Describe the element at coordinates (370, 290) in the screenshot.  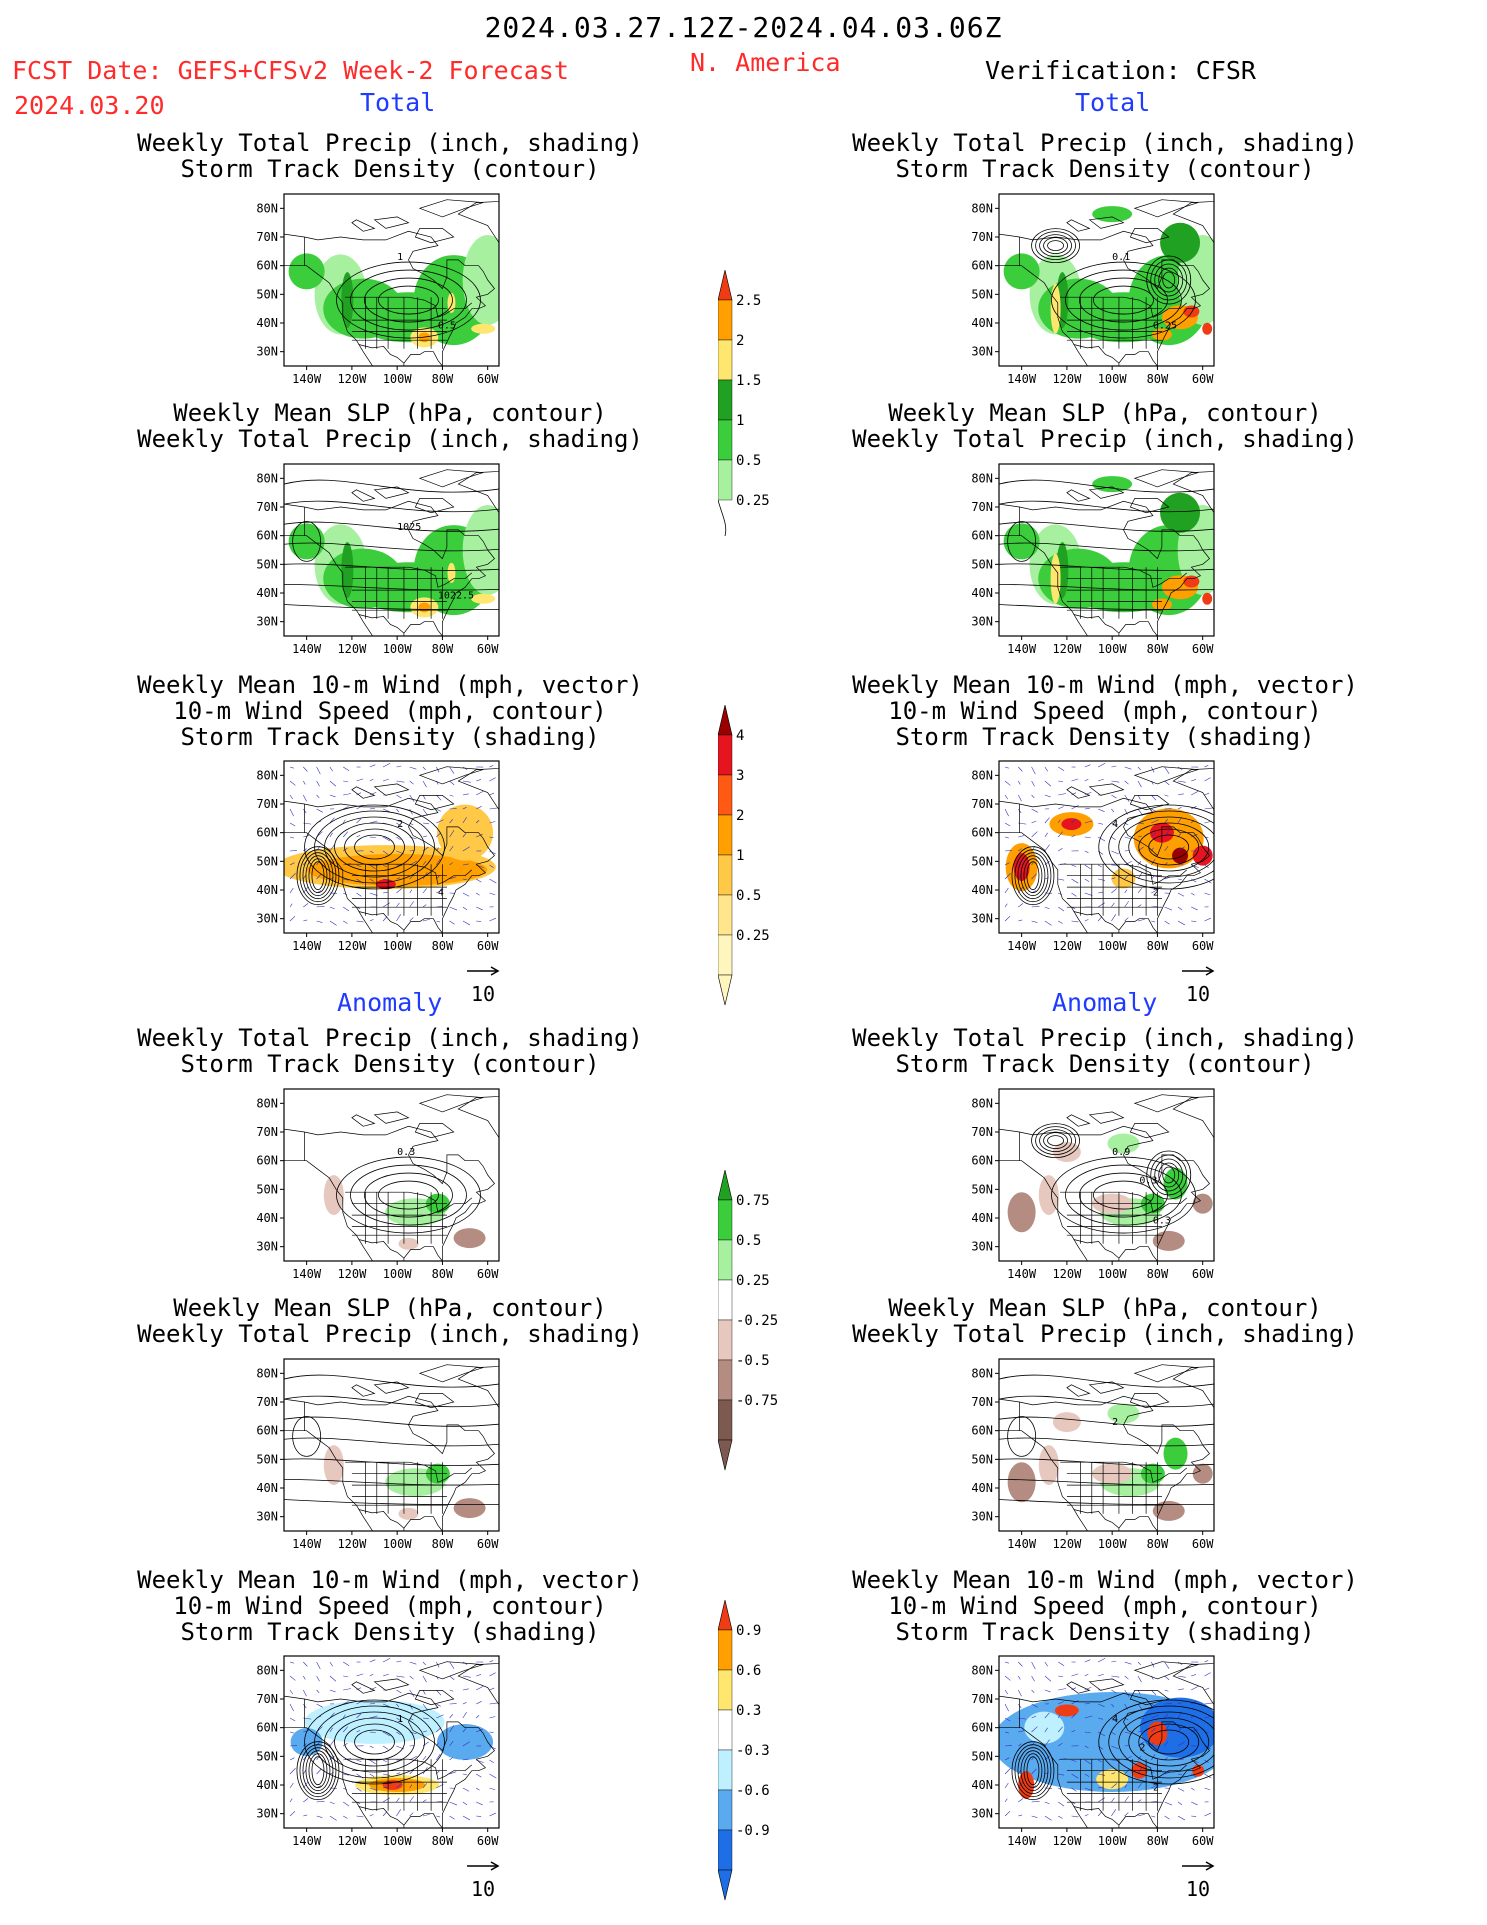
I see `map-fcst-total-precip: 1 0.5 80N 70N 60N 50N 40N 30N 140W 120W 100W 80W 60W` at that location.